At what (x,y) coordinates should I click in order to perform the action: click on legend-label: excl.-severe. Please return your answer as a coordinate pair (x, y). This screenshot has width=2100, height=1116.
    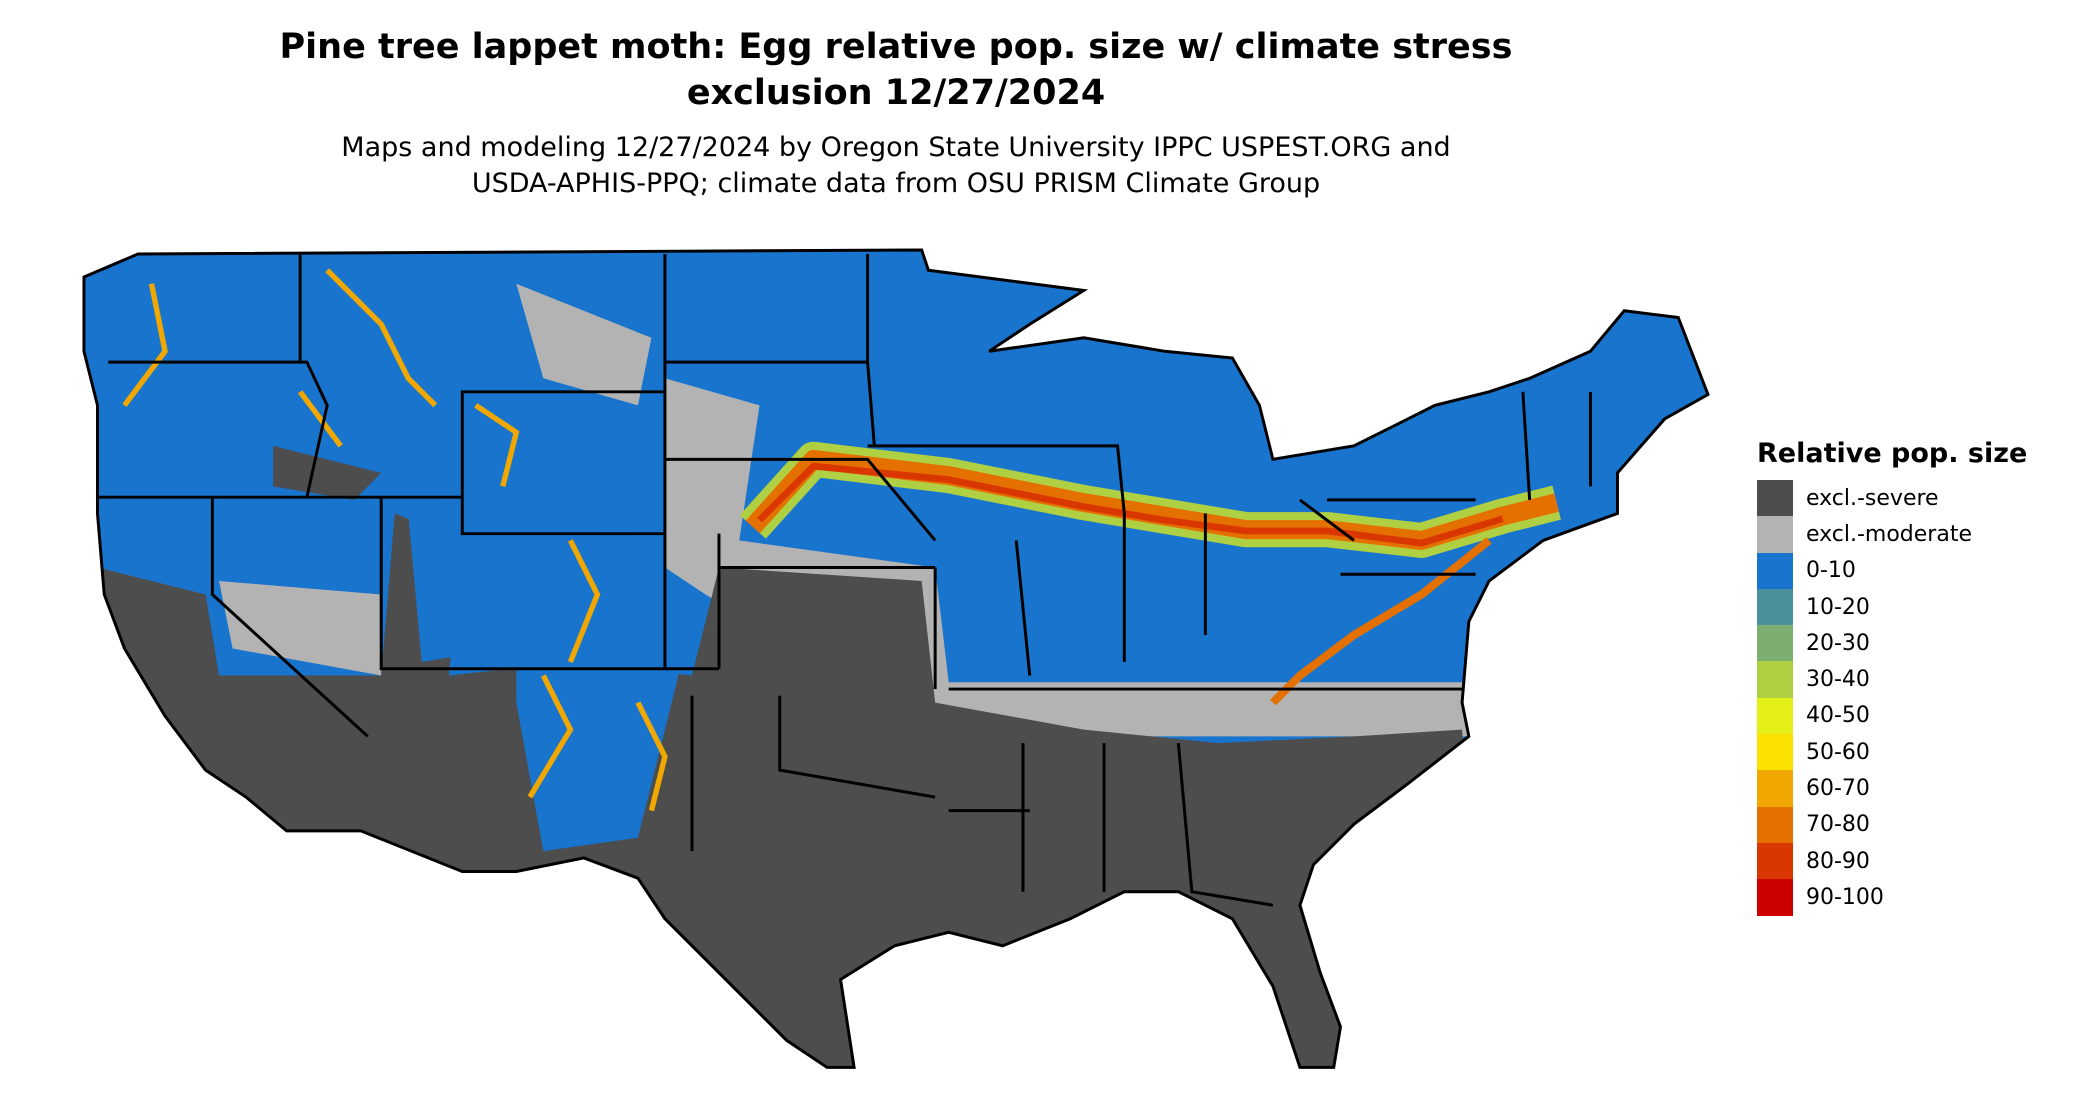
    Looking at the image, I should click on (1872, 498).